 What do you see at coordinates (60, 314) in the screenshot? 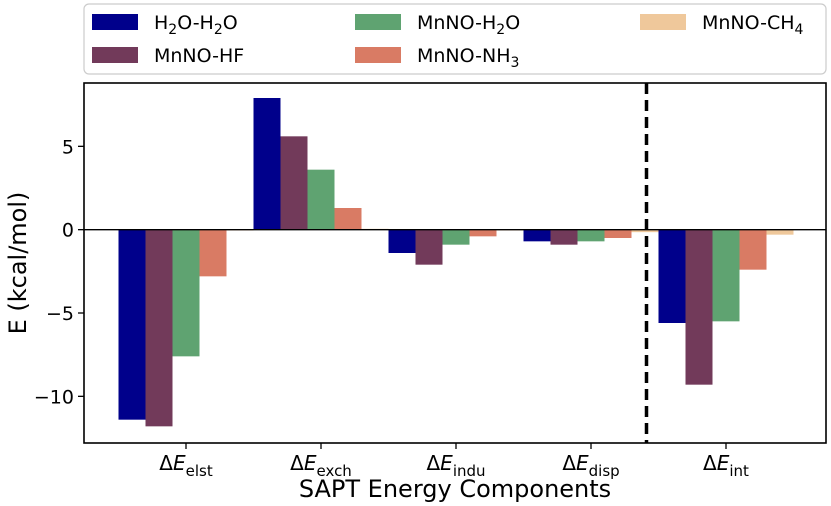
I see `y-tick-label: −5` at bounding box center [60, 314].